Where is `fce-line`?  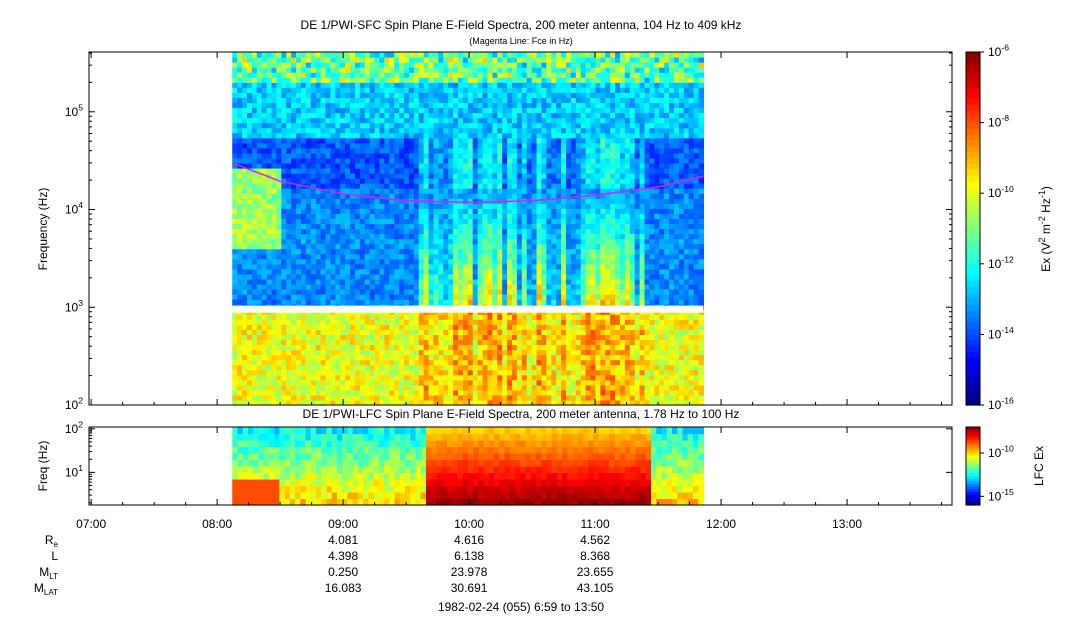 fce-line is located at coordinates (467, 183).